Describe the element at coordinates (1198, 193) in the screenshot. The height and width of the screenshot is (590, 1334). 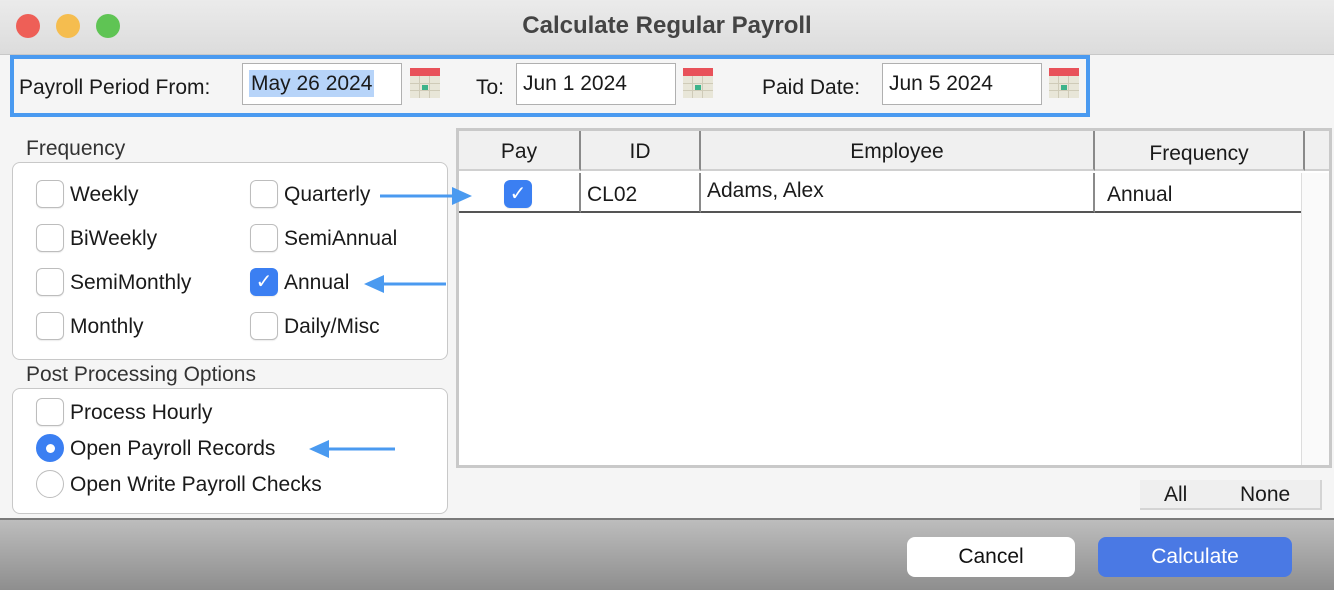
I see `frequency-cell: Annual` at that location.